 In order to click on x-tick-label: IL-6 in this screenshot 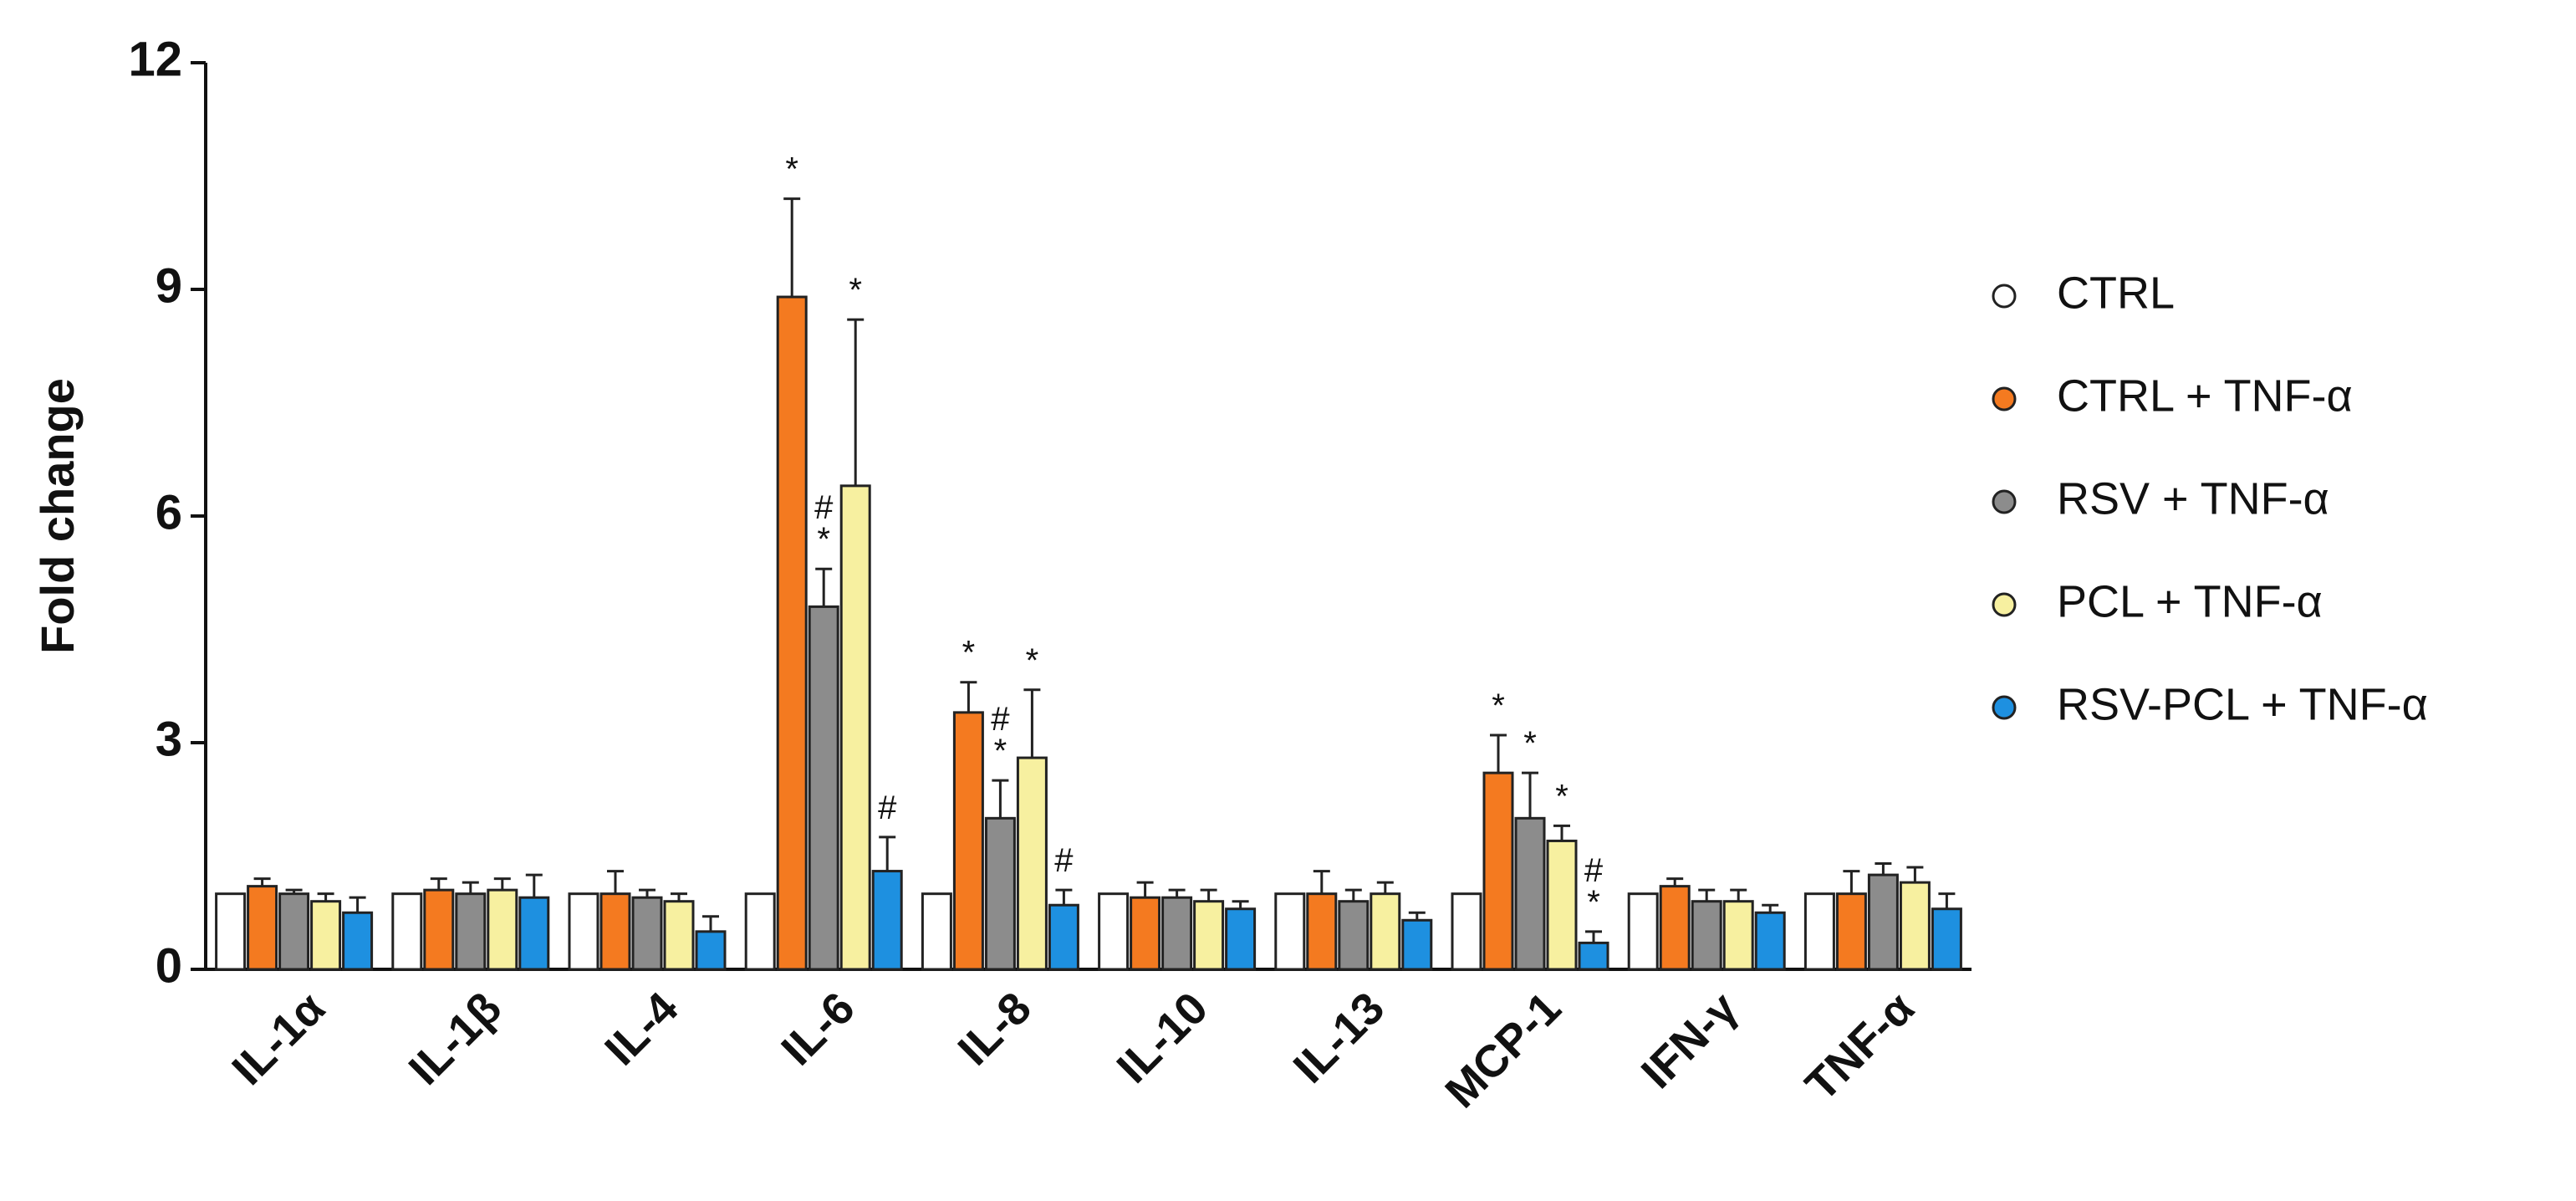, I will do `click(818, 1029)`.